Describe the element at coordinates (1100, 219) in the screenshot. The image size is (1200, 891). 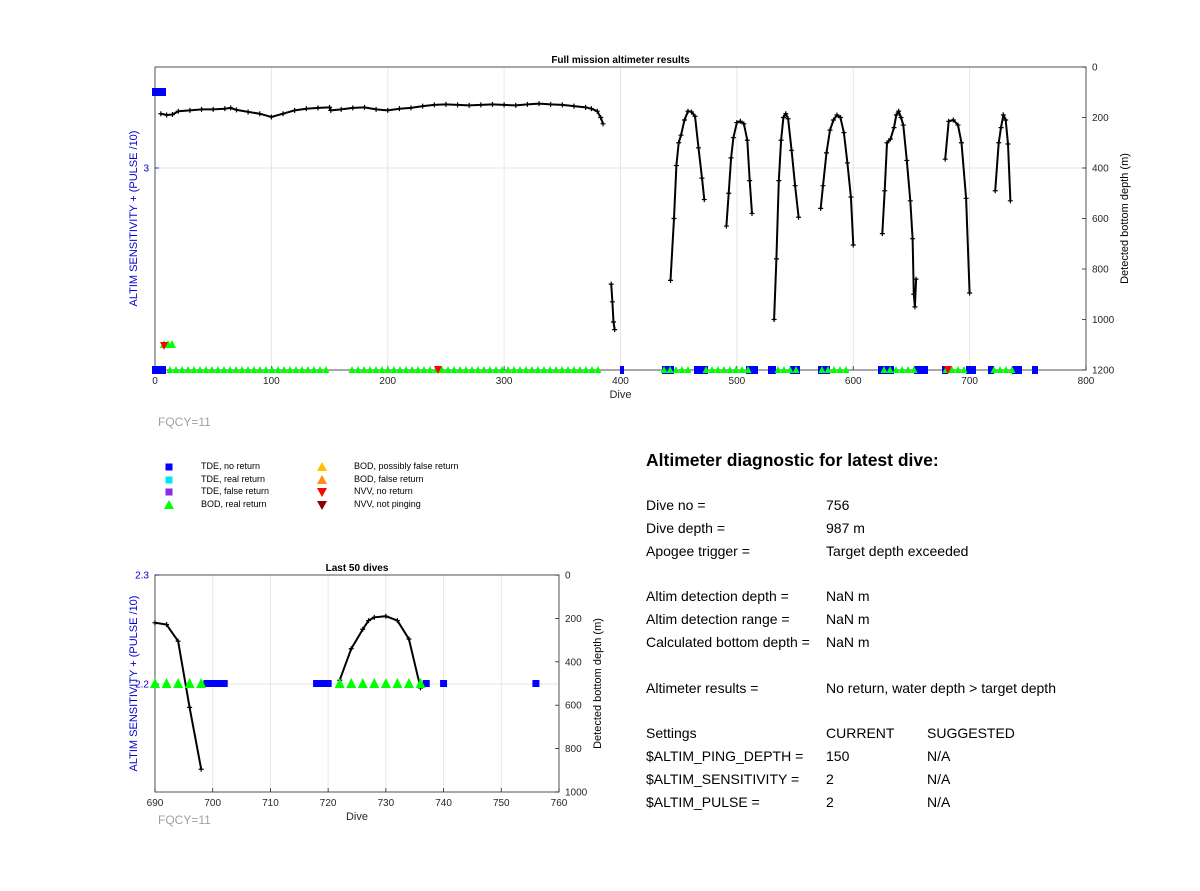
I see `main-right-y-tick-label: 600` at that location.